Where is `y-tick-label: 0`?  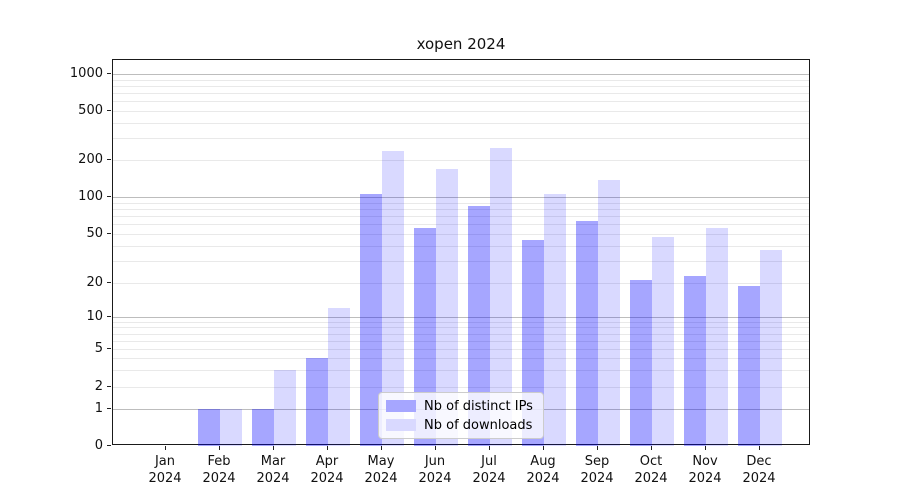 y-tick-label: 0 is located at coordinates (98, 445).